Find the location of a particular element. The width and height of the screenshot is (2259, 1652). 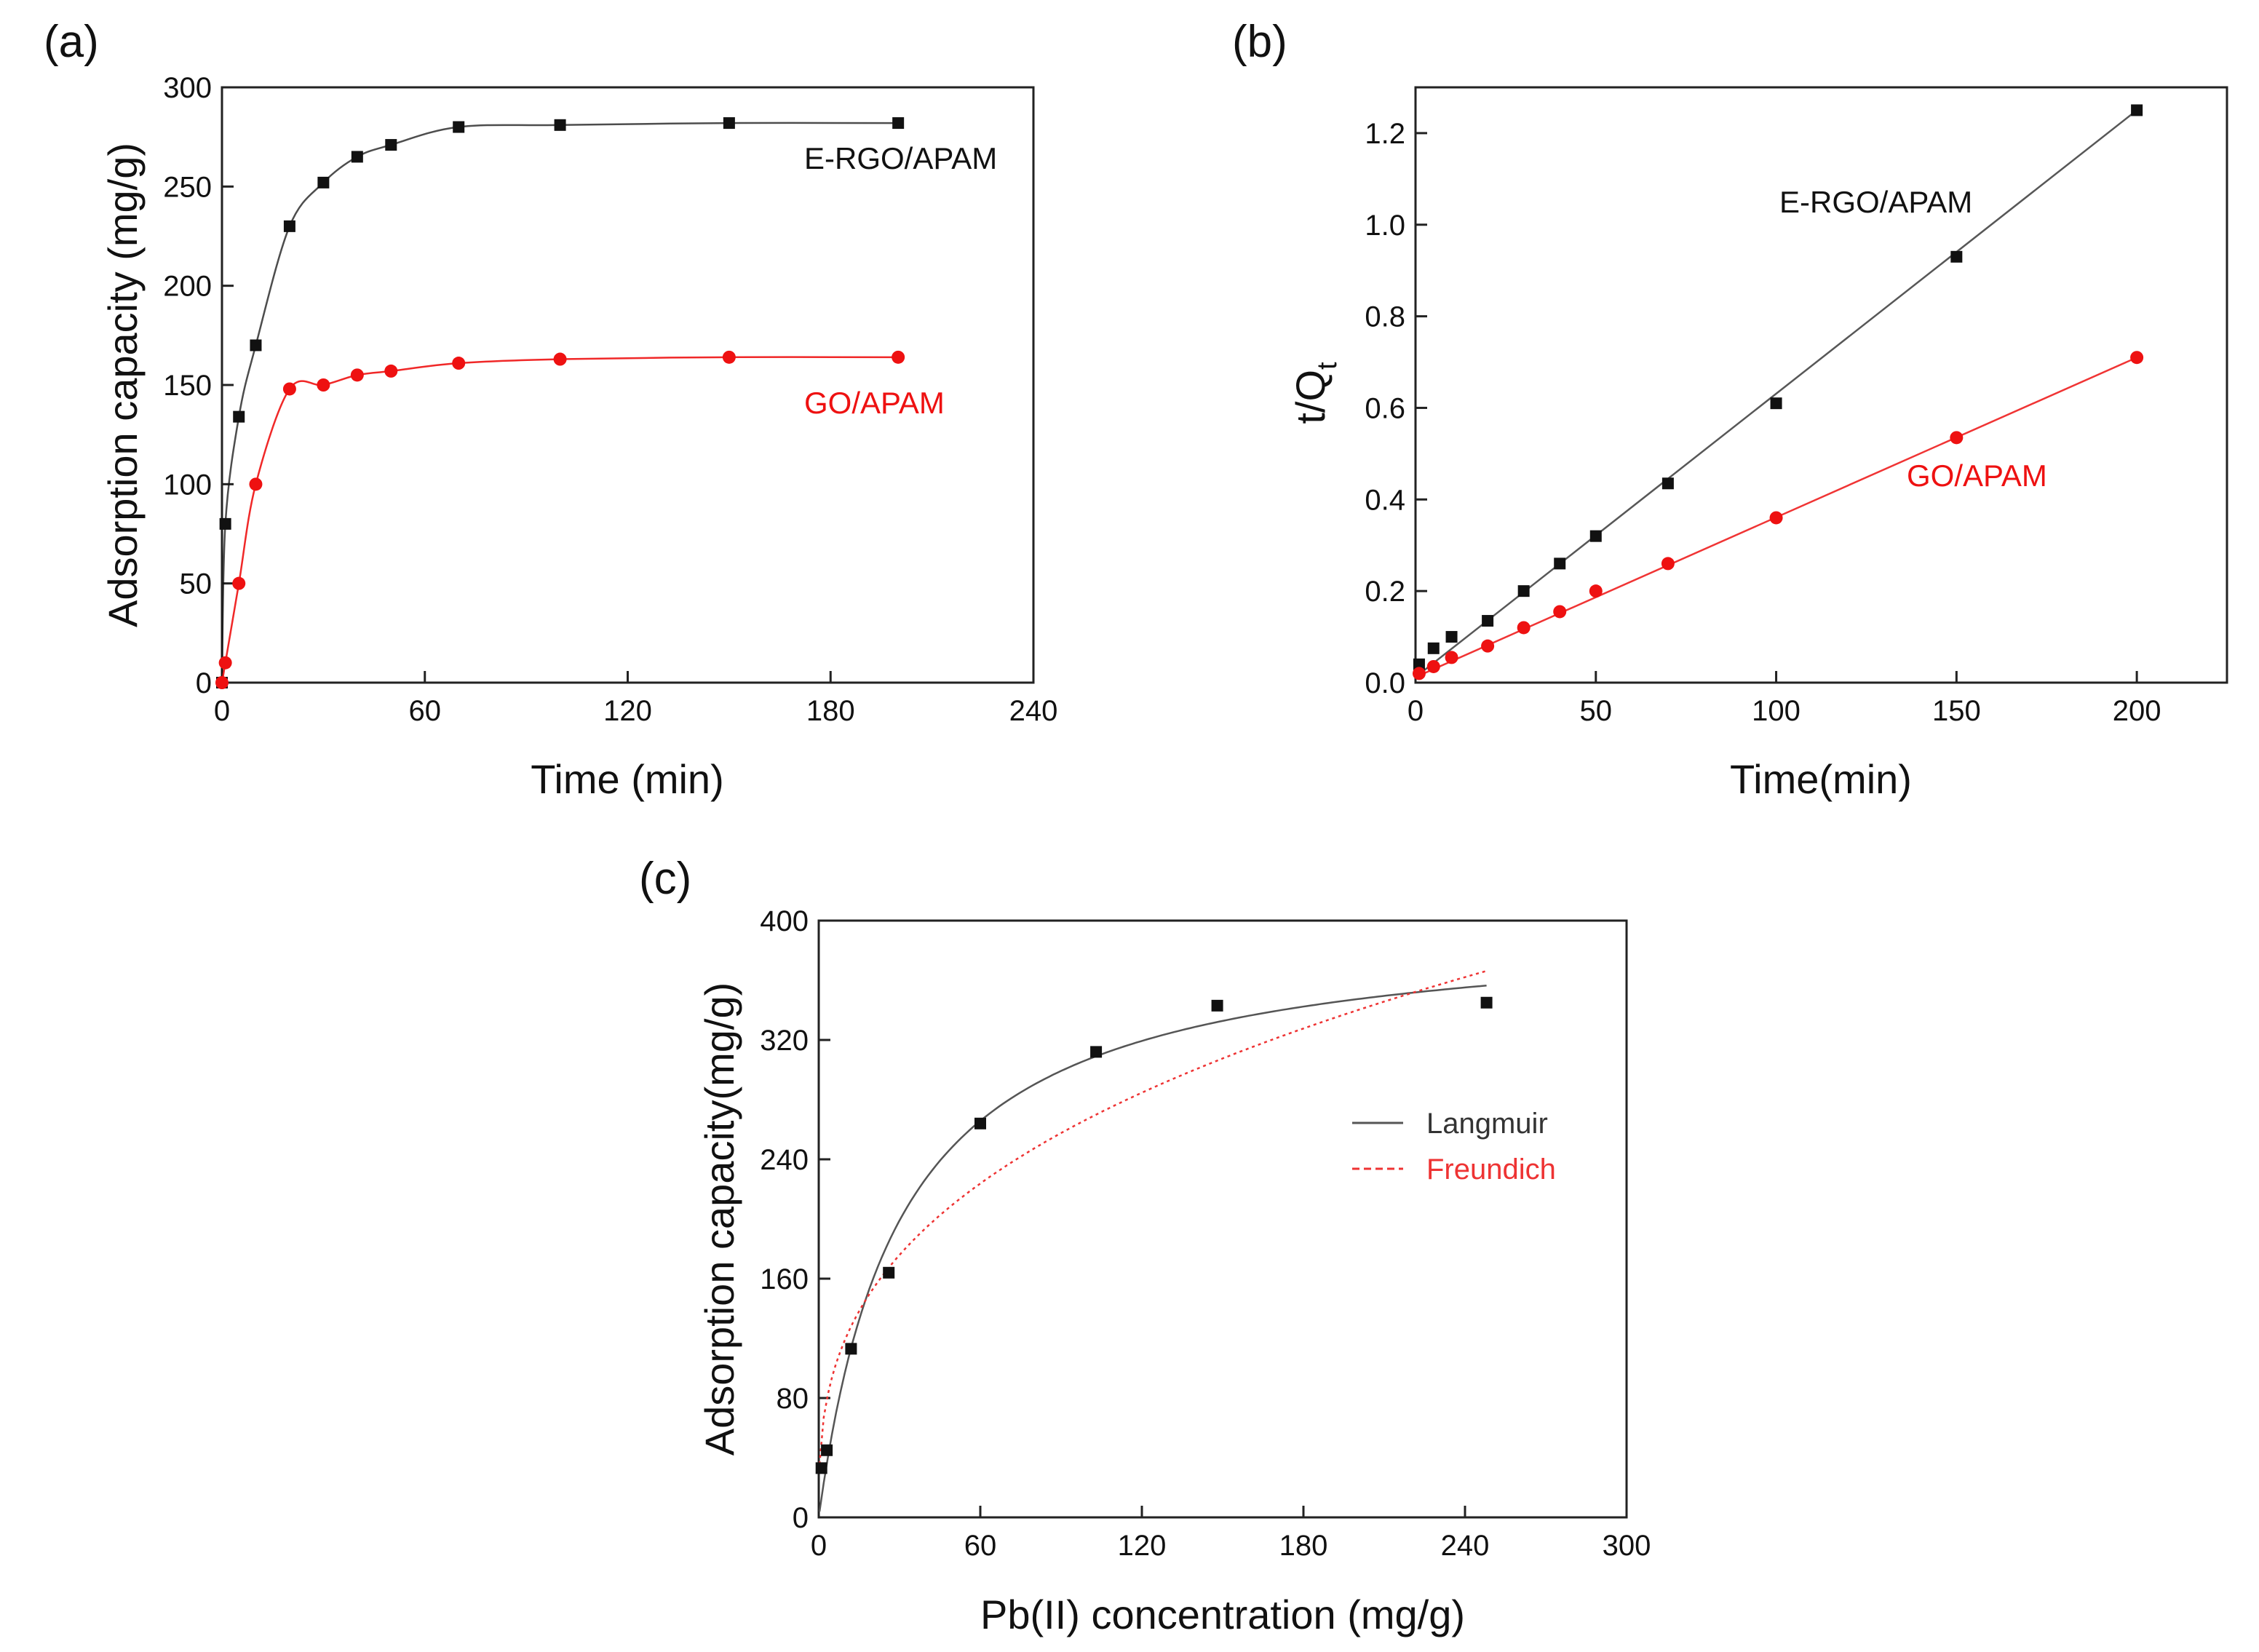

panel-b-ticks: 0 50 100 150 200 0.0 0.2 0.4 0.6 0.8 1.0 1.2 is located at coordinates (1763, 422).